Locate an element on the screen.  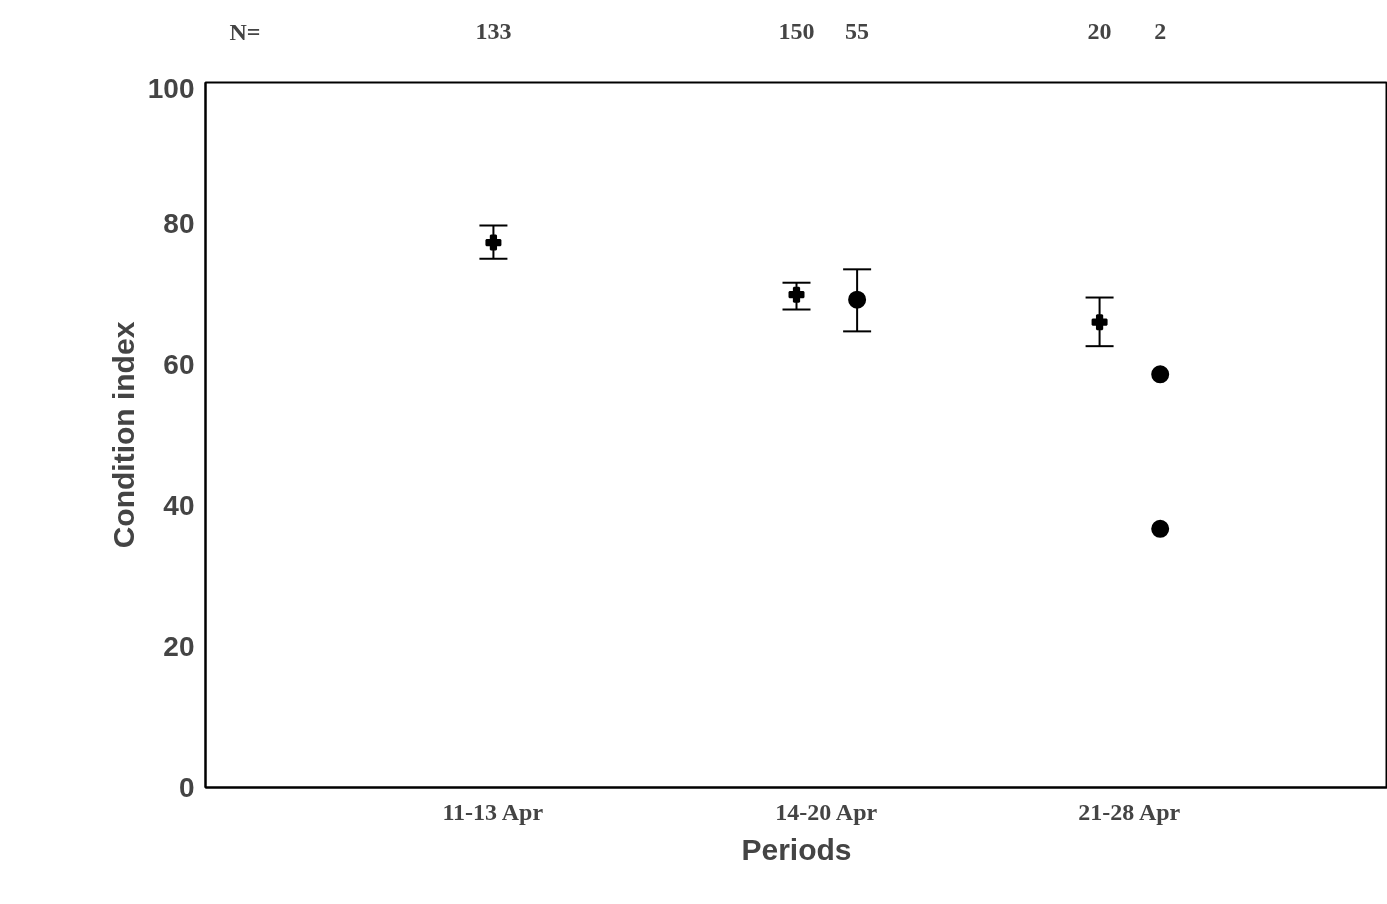
text: 20 is located at coordinates (1099, 31).